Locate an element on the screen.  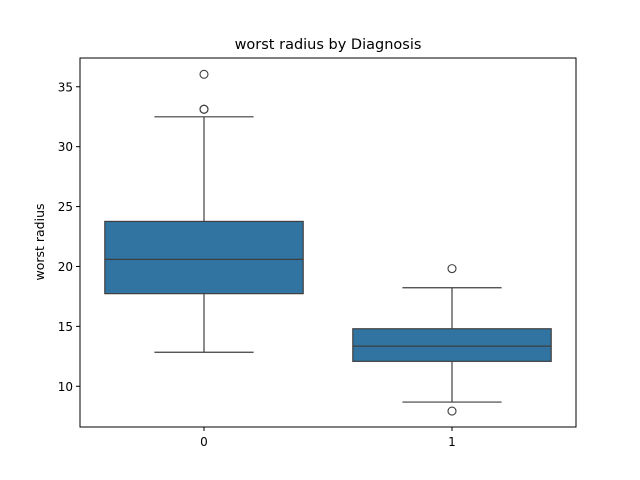
x-tick-label: 0 is located at coordinates (204, 442).